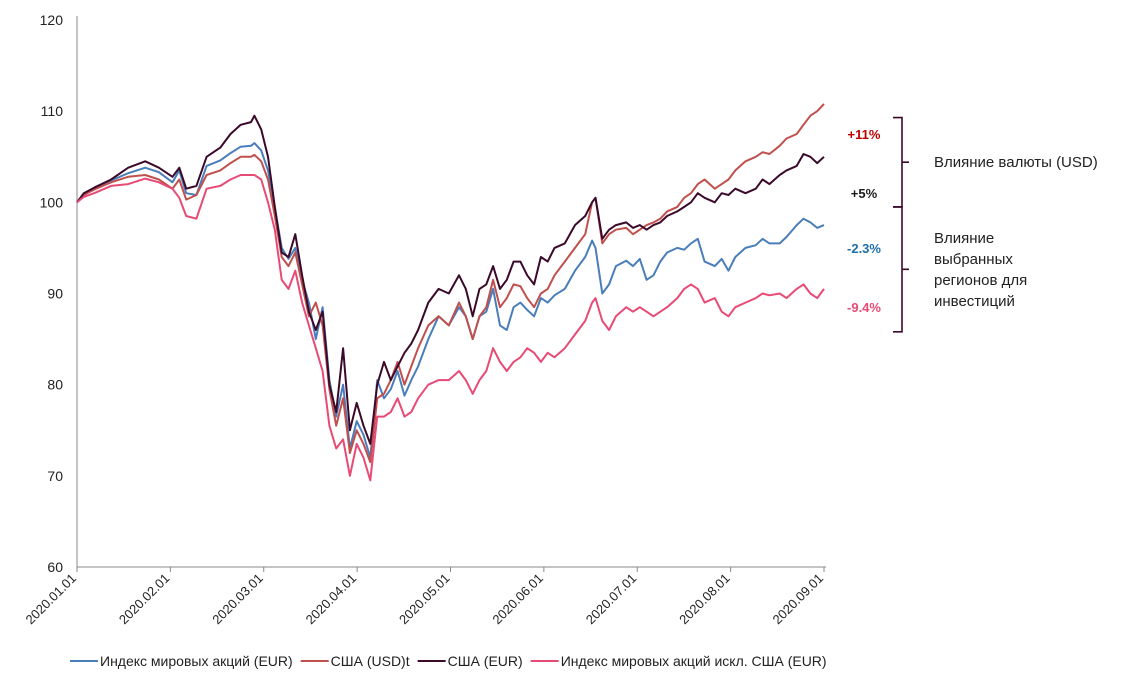  Describe the element at coordinates (704, 599) in the screenshot. I see `x-tick-label: 2020.08.01` at that location.